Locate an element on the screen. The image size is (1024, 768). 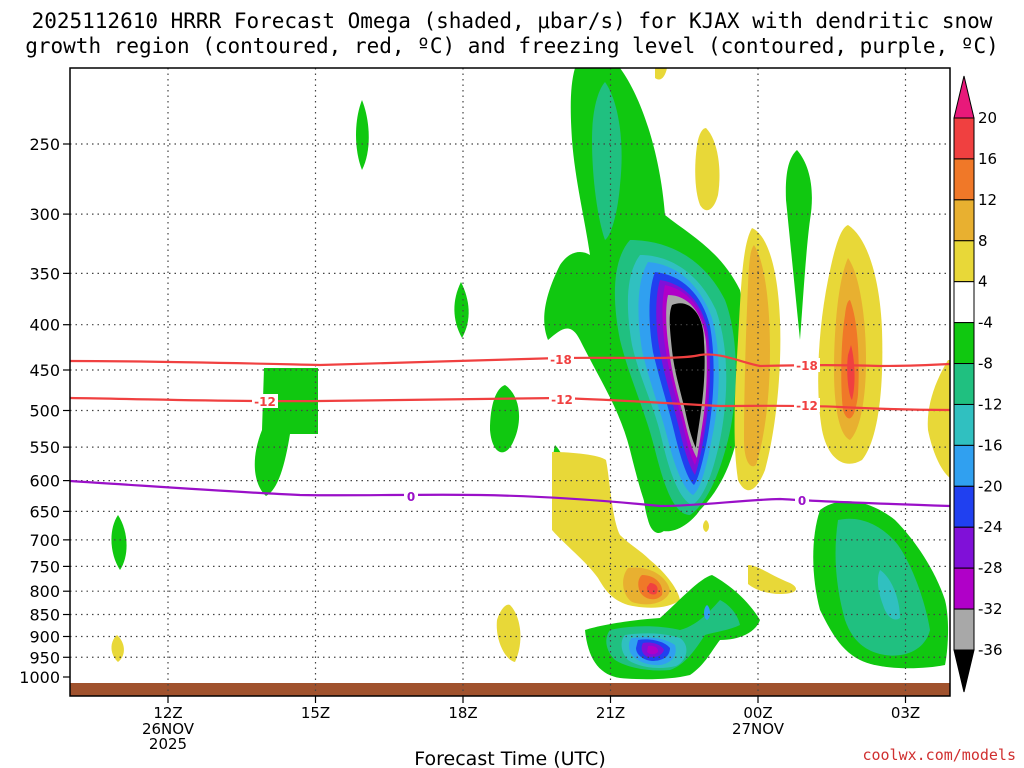
omega-low-magenta is located at coordinates (653, 650).